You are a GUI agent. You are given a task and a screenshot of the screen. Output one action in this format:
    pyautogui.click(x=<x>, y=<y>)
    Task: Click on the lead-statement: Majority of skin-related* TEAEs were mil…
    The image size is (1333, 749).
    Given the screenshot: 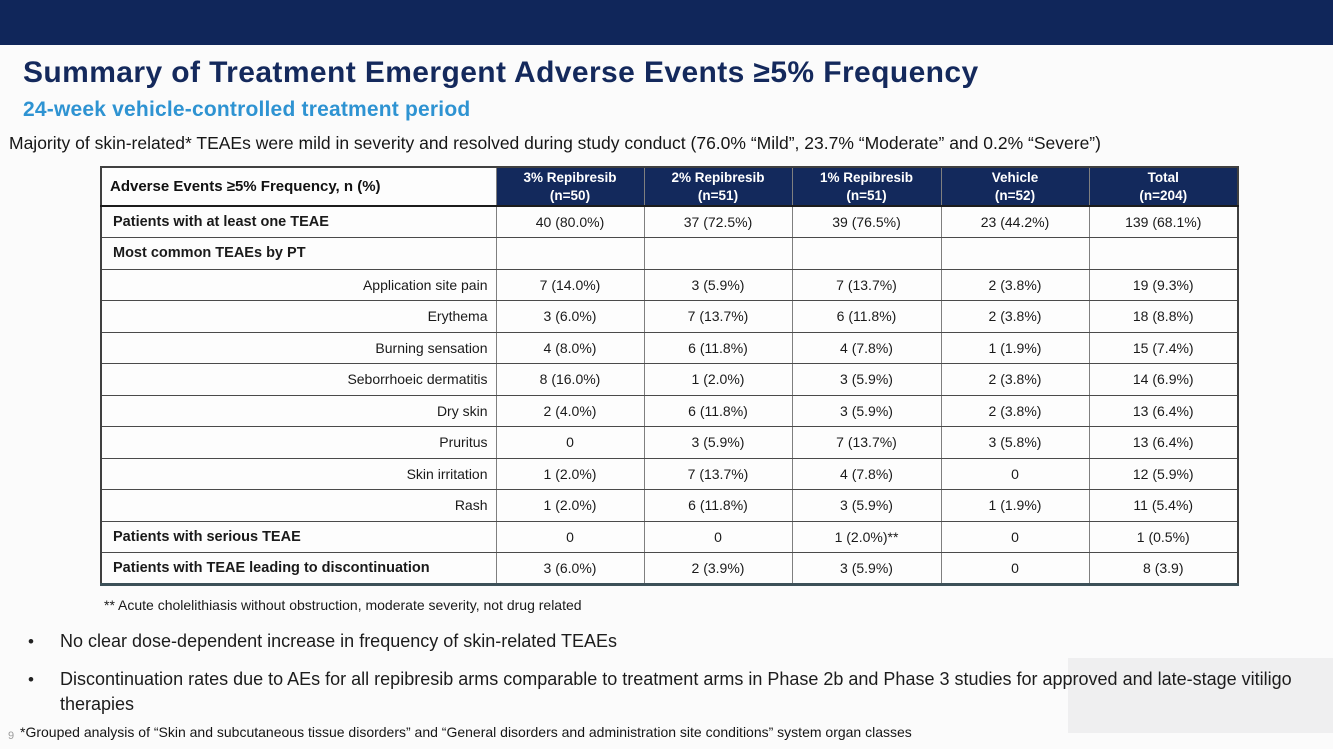 What is the action you would take?
    pyautogui.click(x=555, y=143)
    